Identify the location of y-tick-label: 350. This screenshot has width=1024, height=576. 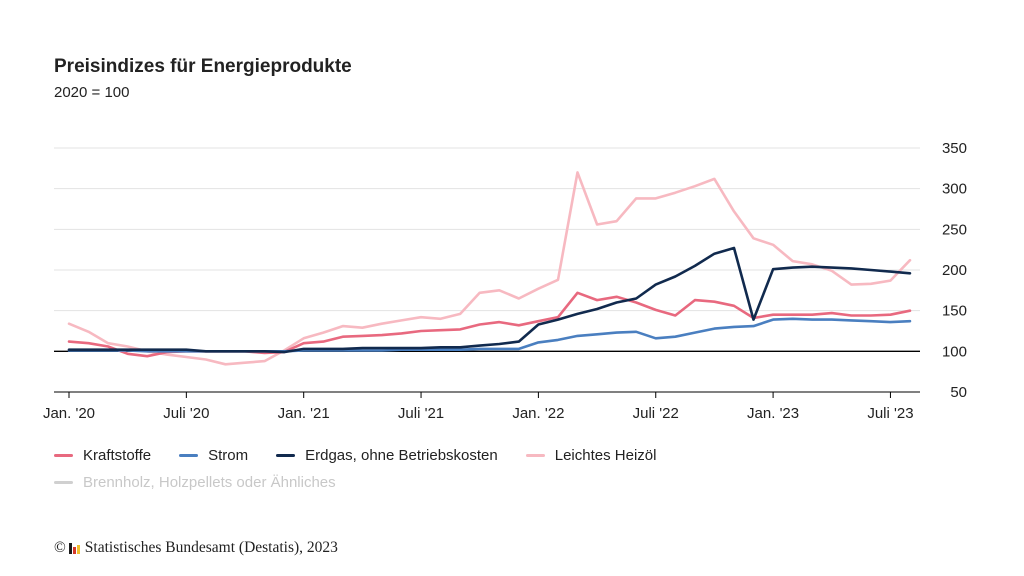
(954, 148).